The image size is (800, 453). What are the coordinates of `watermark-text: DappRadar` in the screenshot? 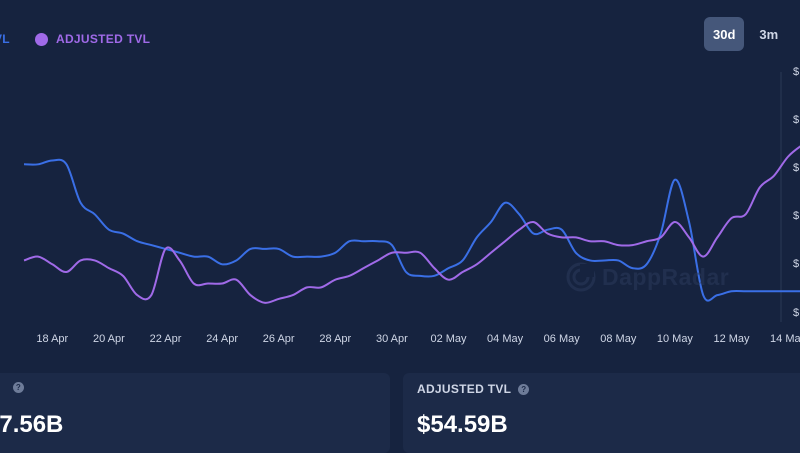 It's located at (666, 276).